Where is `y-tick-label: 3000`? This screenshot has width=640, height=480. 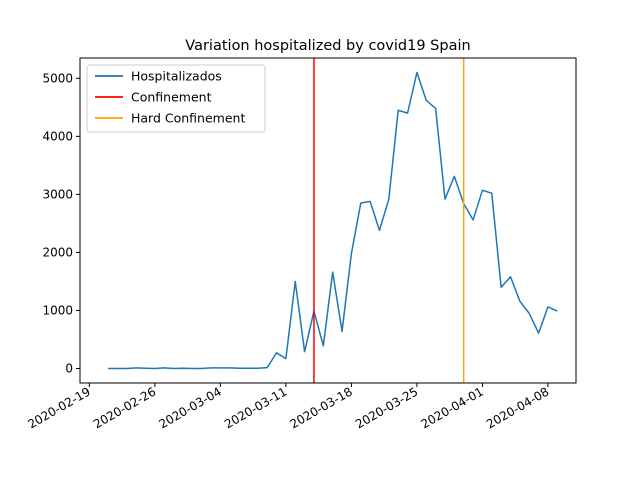 y-tick-label: 3000 is located at coordinates (57, 194).